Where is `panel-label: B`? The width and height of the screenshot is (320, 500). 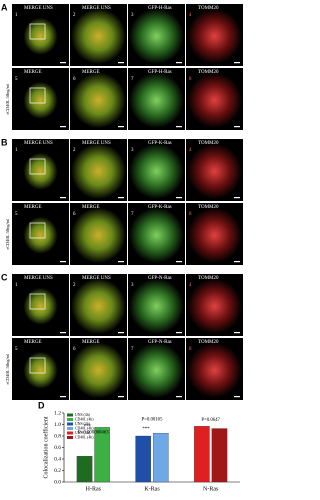 panel-label: B is located at coordinates (4, 142).